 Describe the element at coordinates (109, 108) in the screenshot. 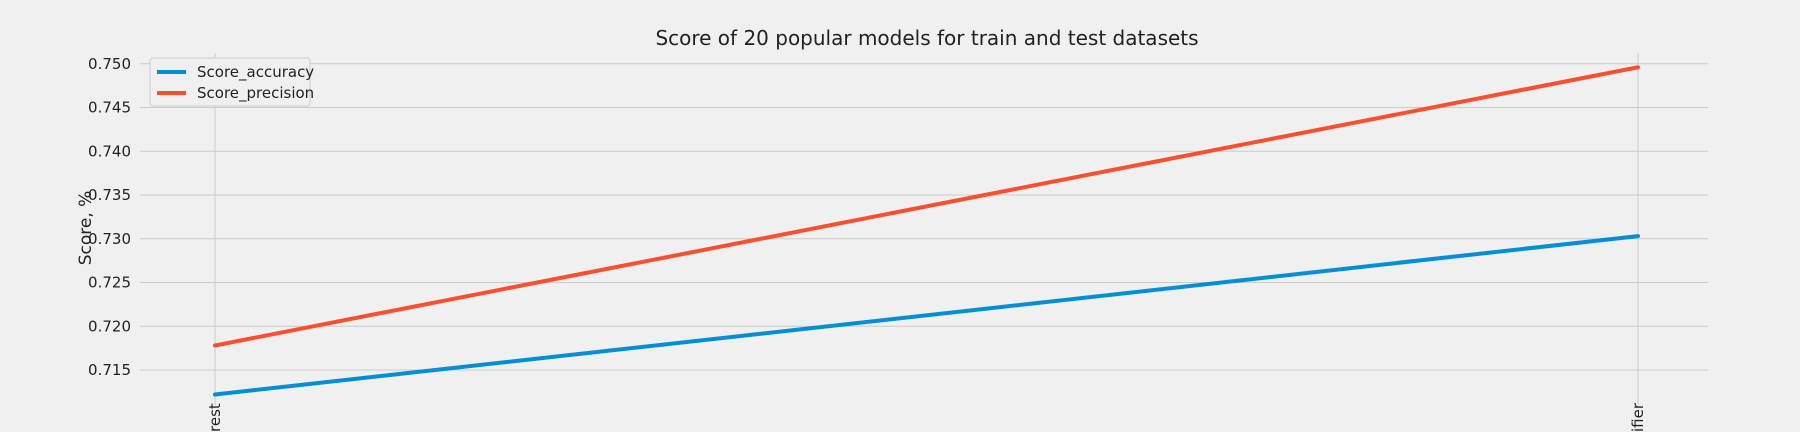

I see `y-tick-label: 0.745` at that location.